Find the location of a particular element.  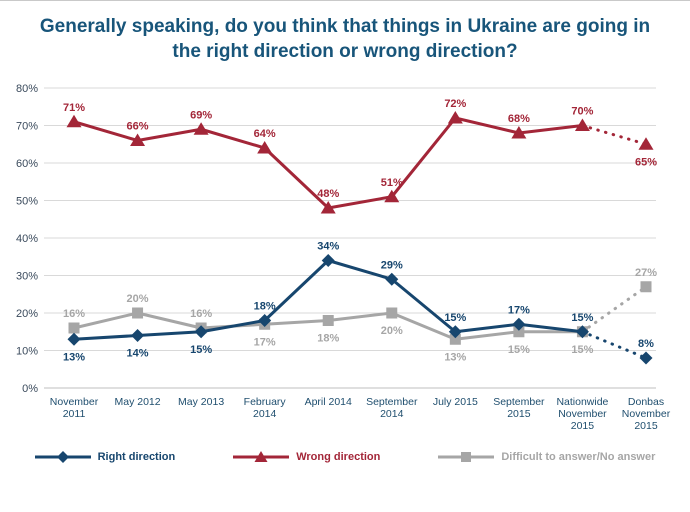

legend-label-right-direction: Right direction is located at coordinates (136, 457).